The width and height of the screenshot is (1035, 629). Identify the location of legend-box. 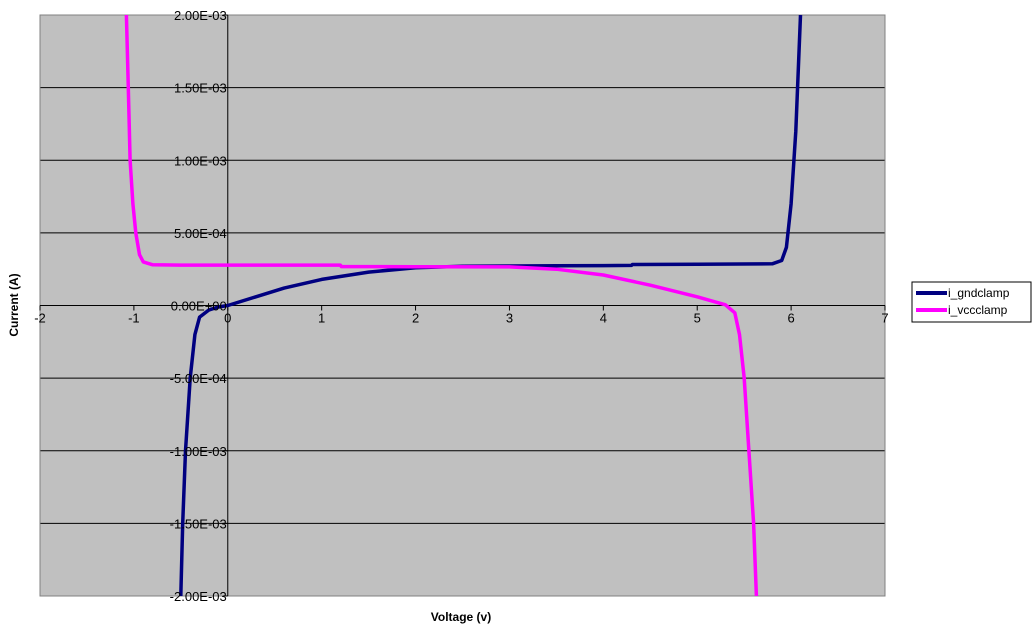
(971, 302).